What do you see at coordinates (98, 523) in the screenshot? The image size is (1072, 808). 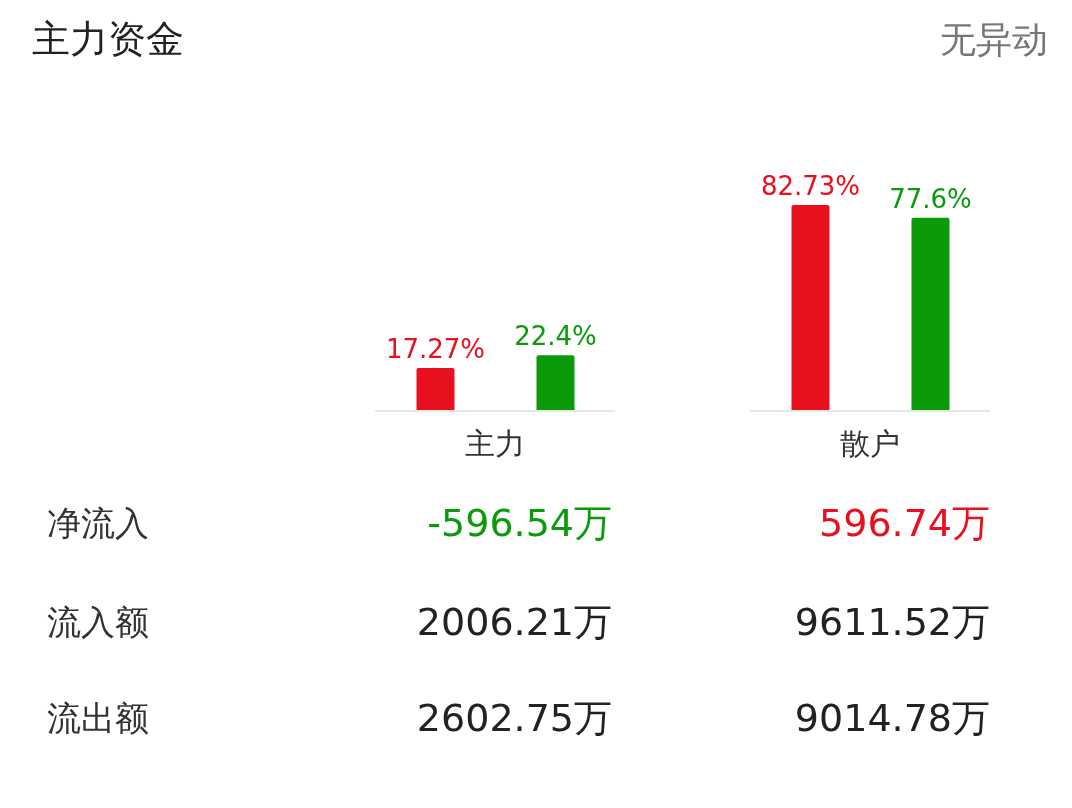 I see `category-label: 净流入` at bounding box center [98, 523].